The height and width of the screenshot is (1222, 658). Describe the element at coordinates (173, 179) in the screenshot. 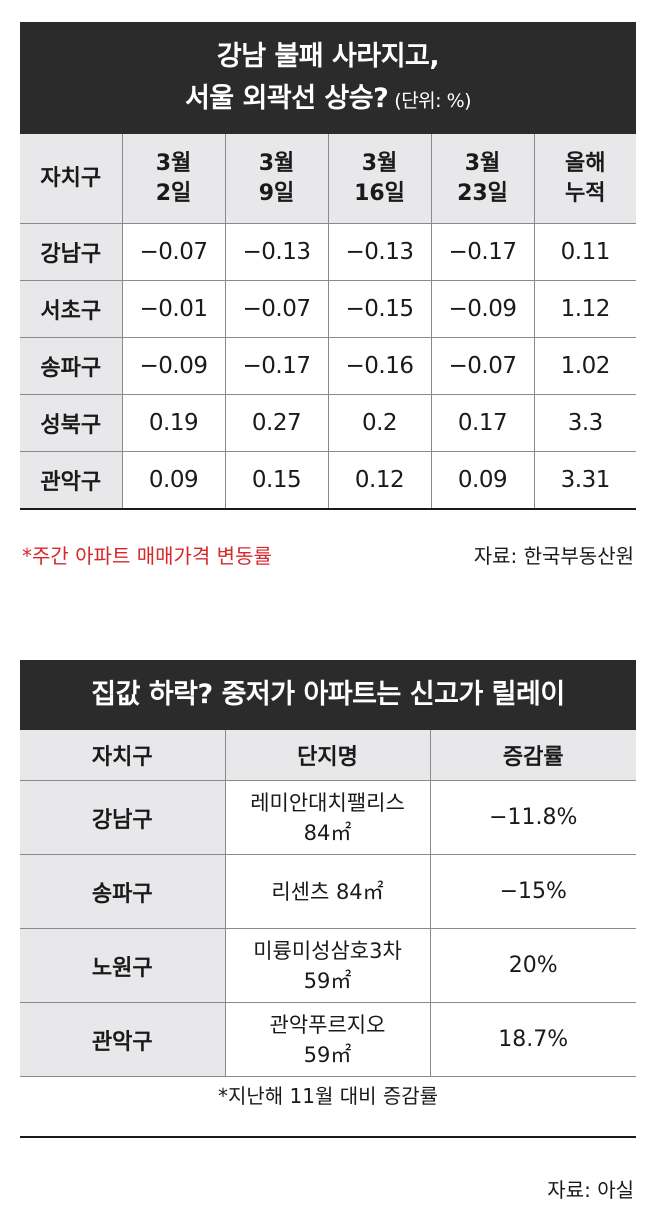

I see `table1-col-header: 3월 2일` at that location.